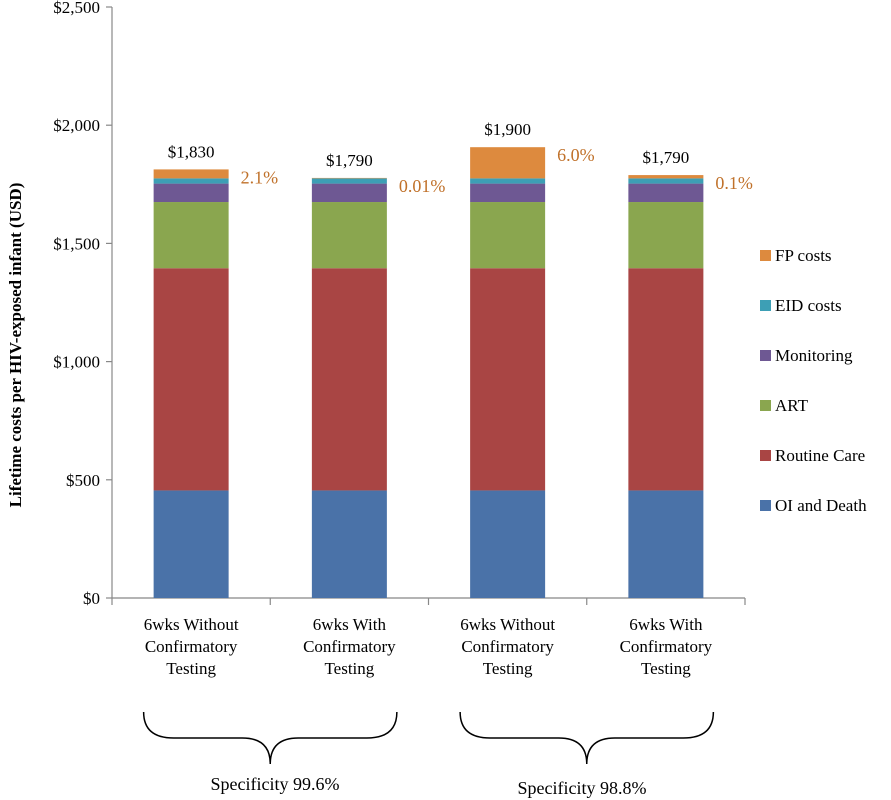 This screenshot has width=891, height=800. I want to click on y-tick-label: $2,000, so click(76, 125).